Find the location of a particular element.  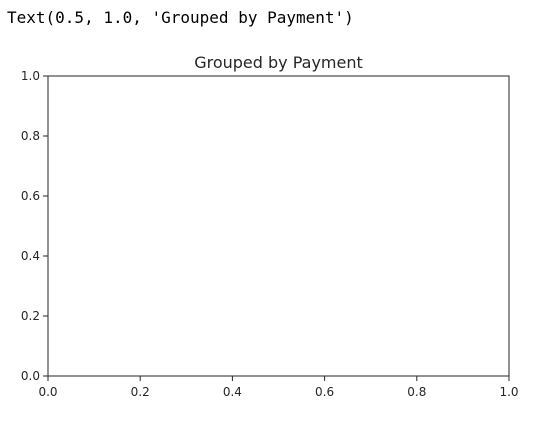

y-tick-label: 1.0 is located at coordinates (30, 76).